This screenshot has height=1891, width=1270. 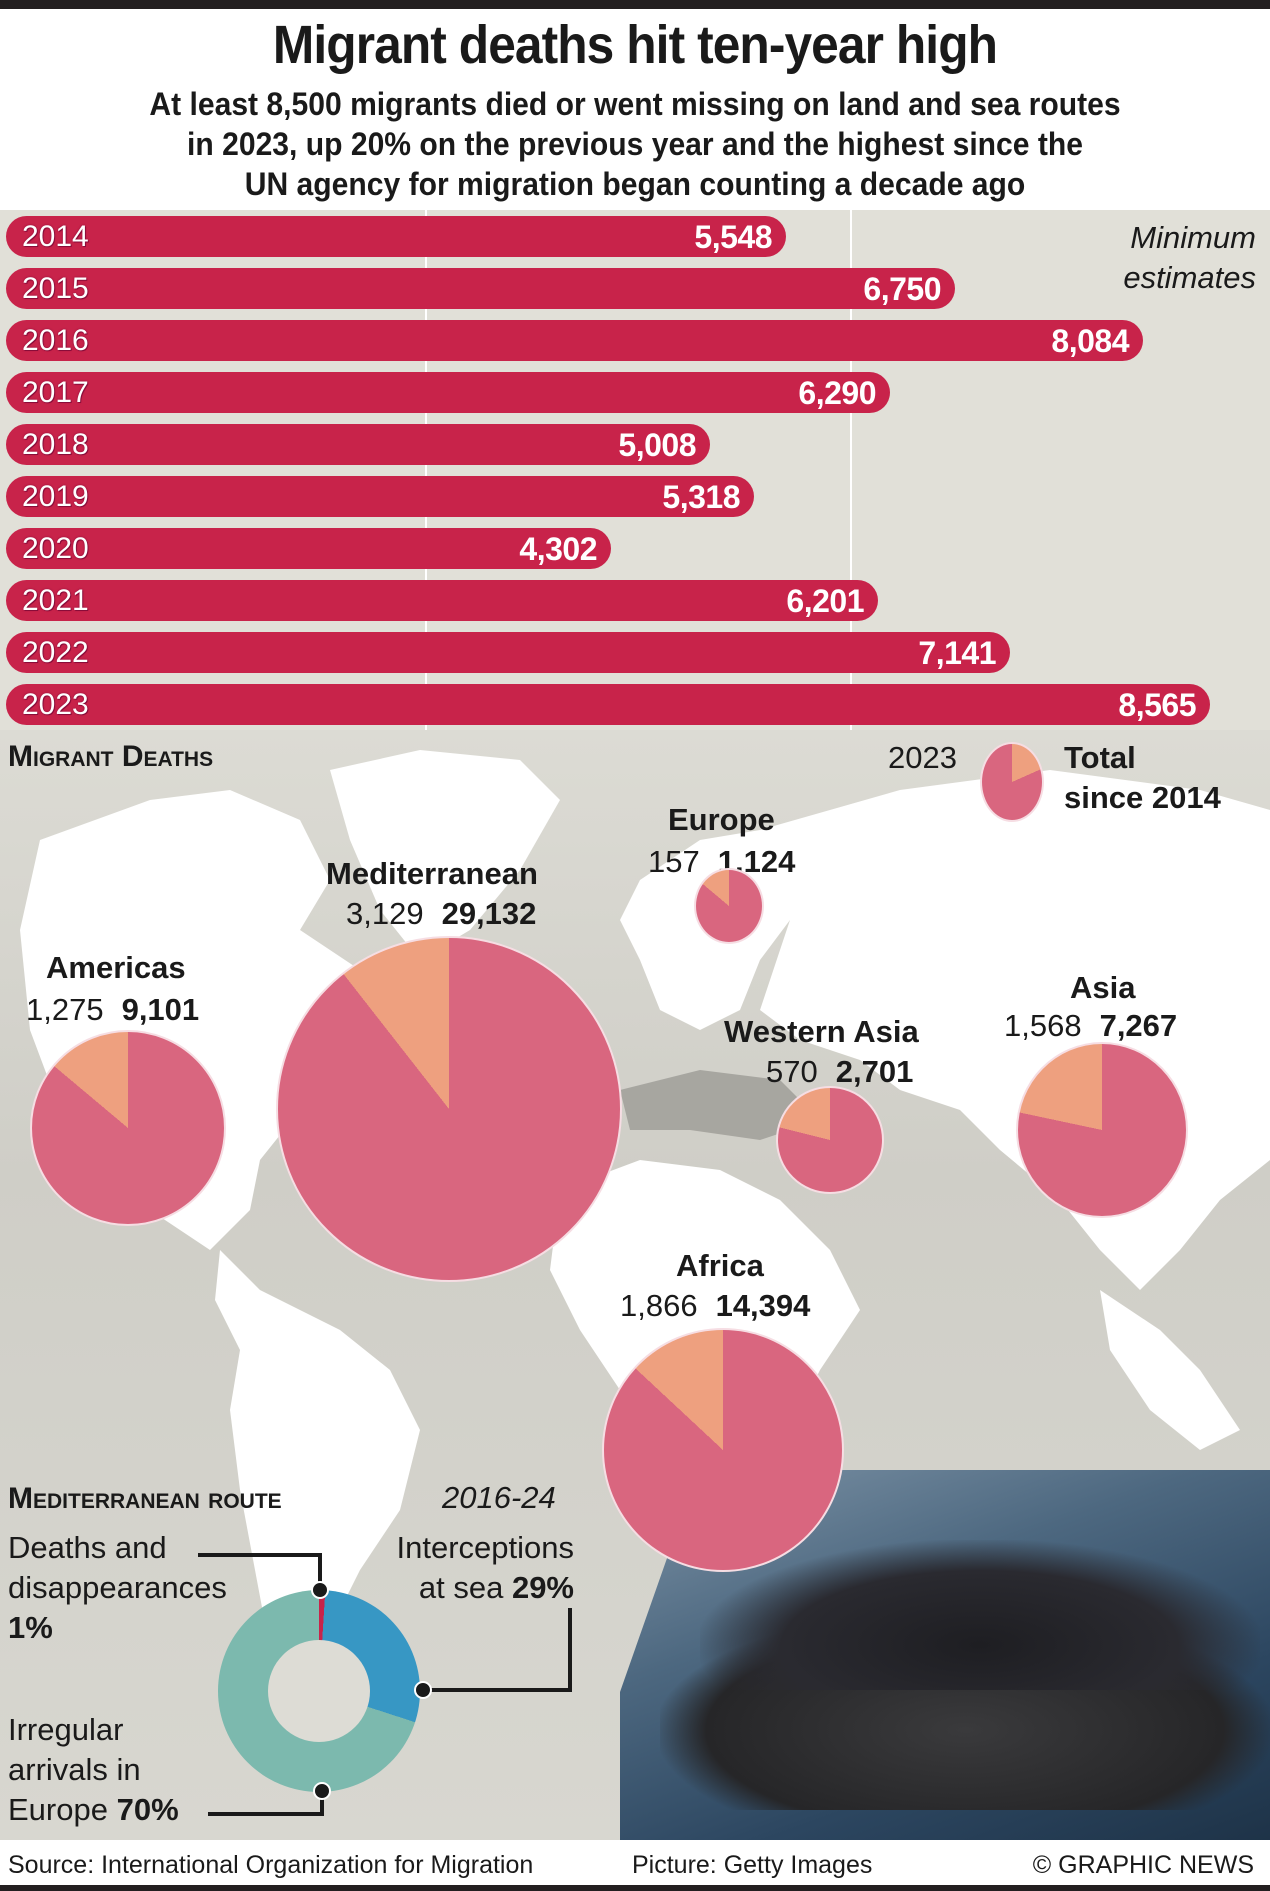 What do you see at coordinates (319, 1691) in the screenshot?
I see `donut-hole` at bounding box center [319, 1691].